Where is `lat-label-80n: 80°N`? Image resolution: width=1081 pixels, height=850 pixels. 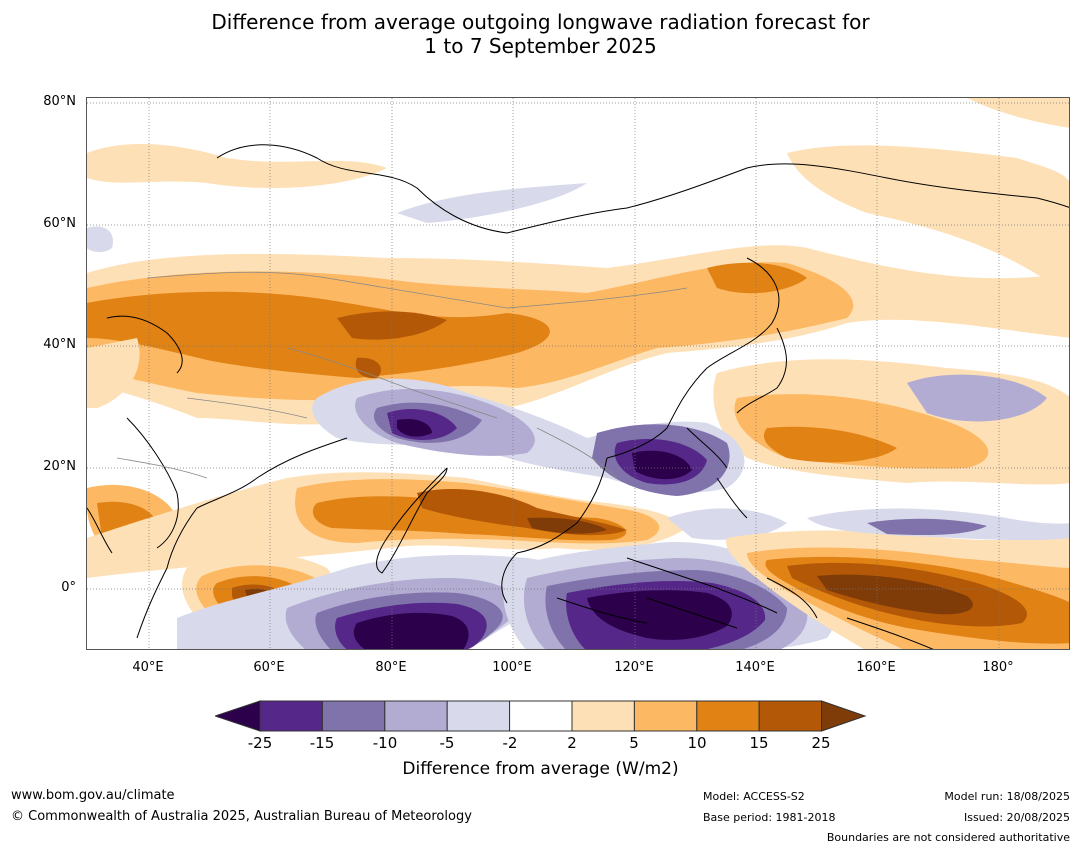
lat-label-80n: 80°N is located at coordinates (59, 101).